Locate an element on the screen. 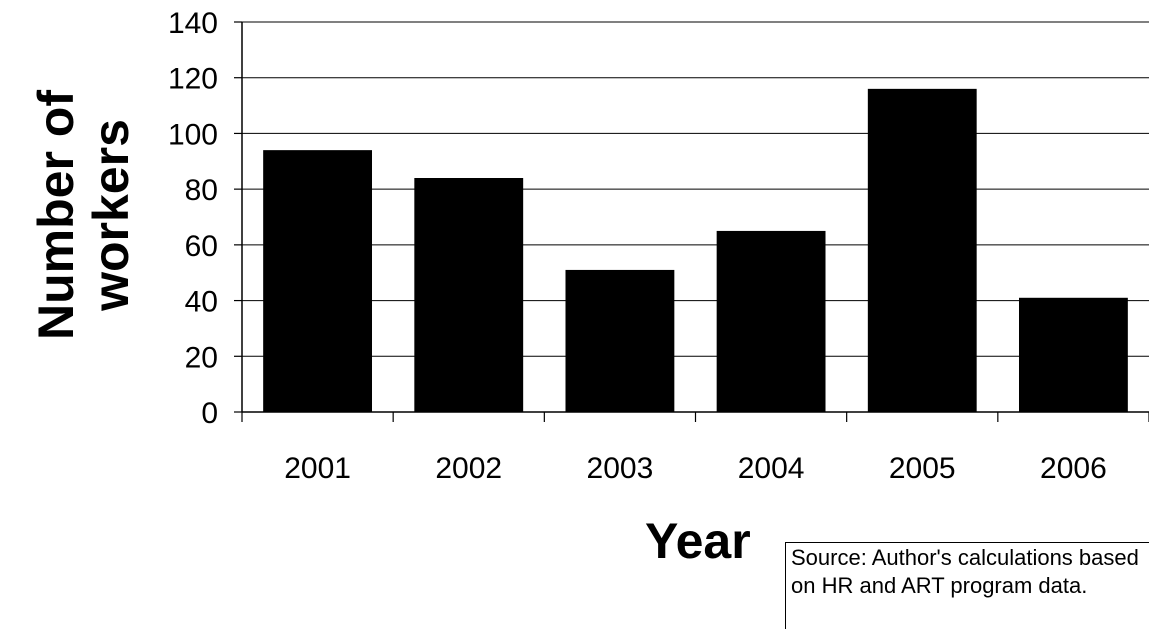 The image size is (1149, 629). y-tick-label: 80 is located at coordinates (201, 190).